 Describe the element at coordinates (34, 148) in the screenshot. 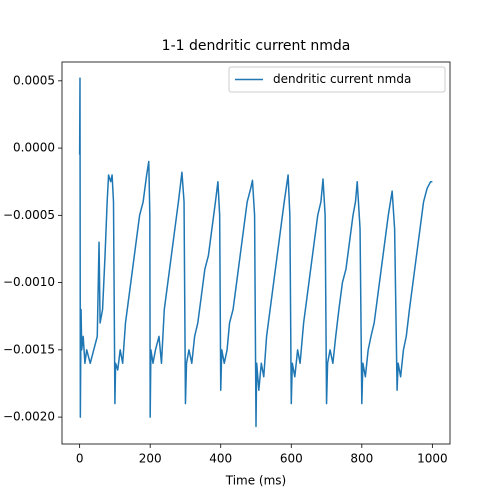

I see `y-tick-label: 0.0000` at that location.